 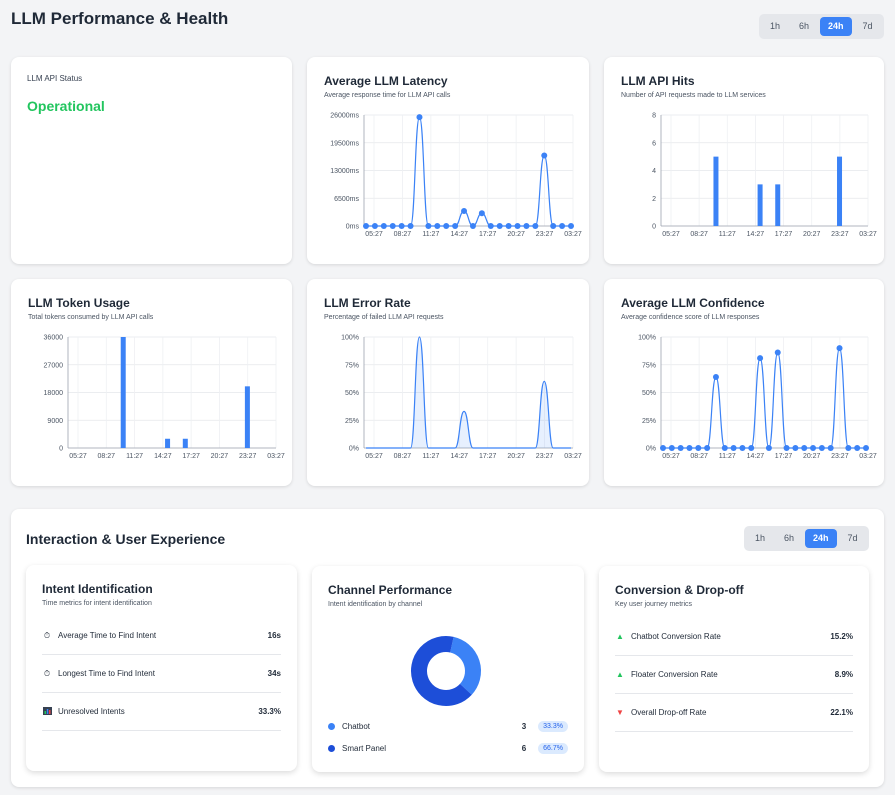 I want to click on y-tick-label: 50%, so click(x=352, y=393).